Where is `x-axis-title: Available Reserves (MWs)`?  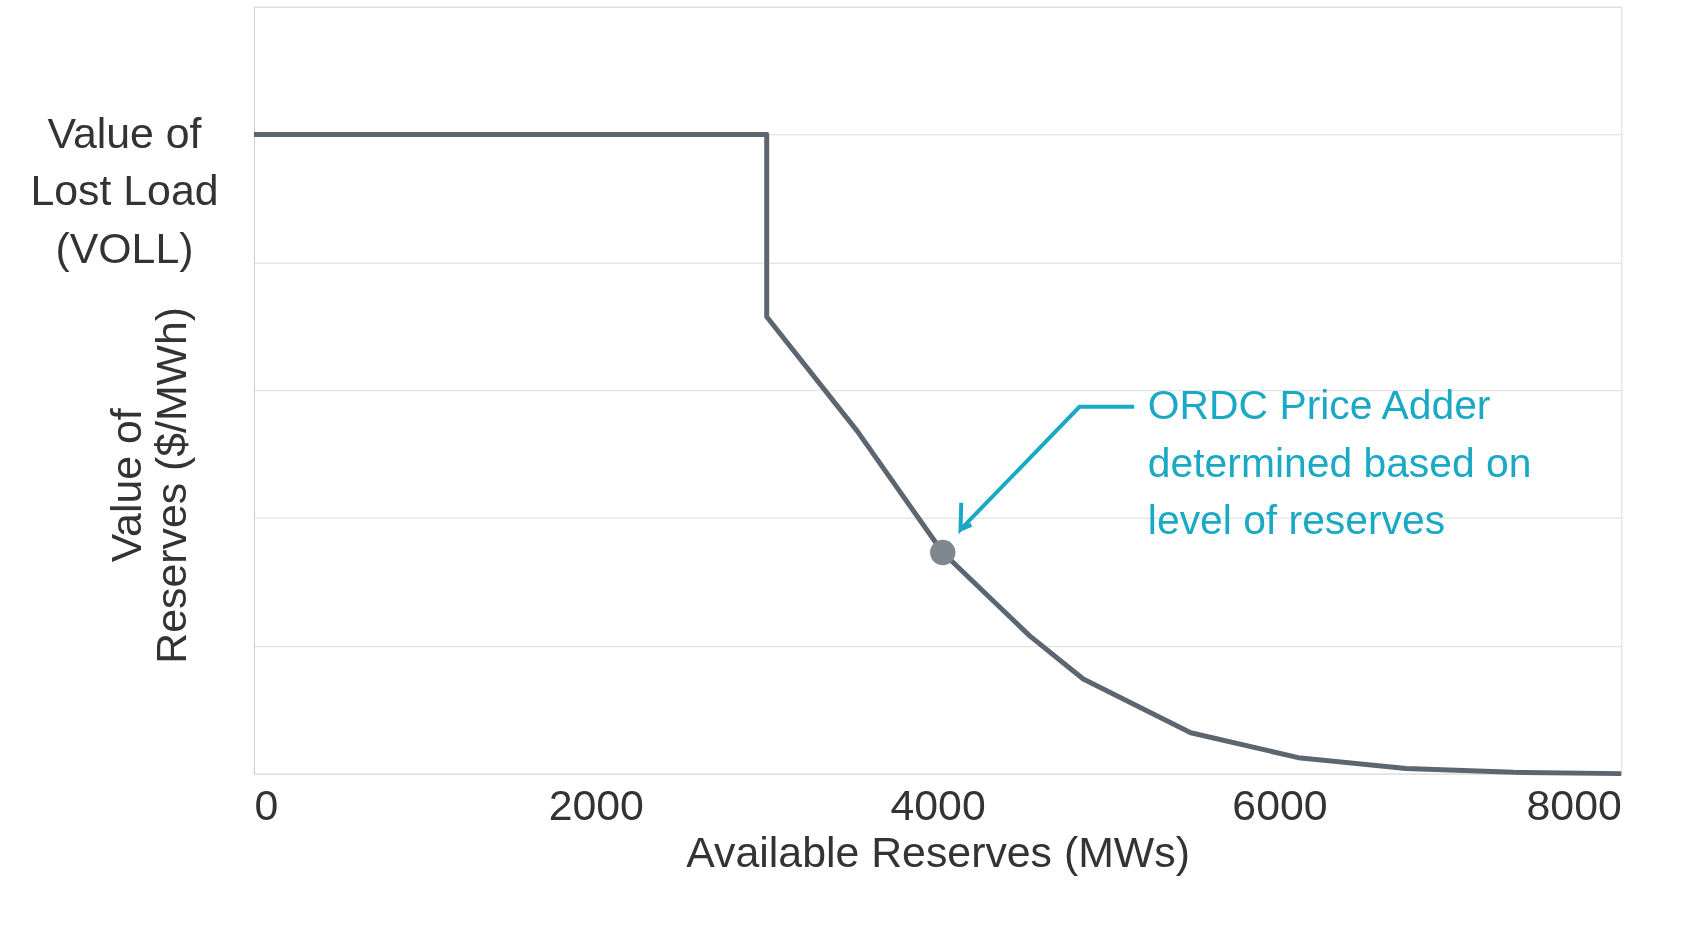 x-axis-title: Available Reserves (MWs) is located at coordinates (938, 851).